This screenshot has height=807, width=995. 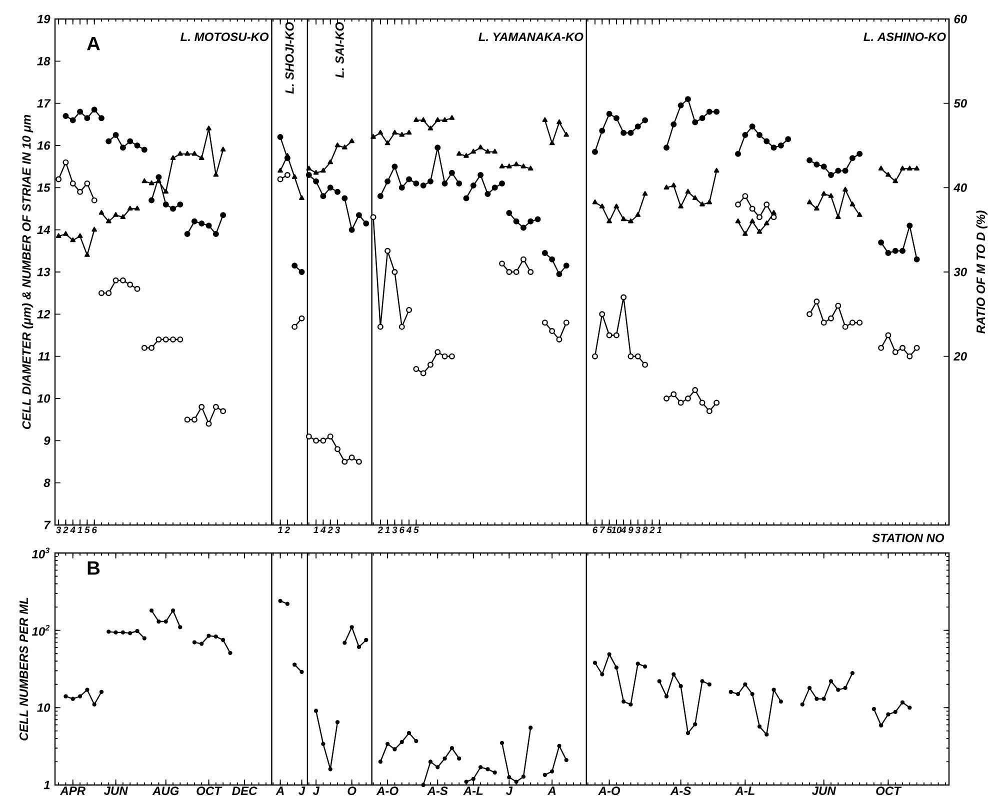 What do you see at coordinates (44, 103) in the screenshot?
I see `y-tick-label: 17` at bounding box center [44, 103].